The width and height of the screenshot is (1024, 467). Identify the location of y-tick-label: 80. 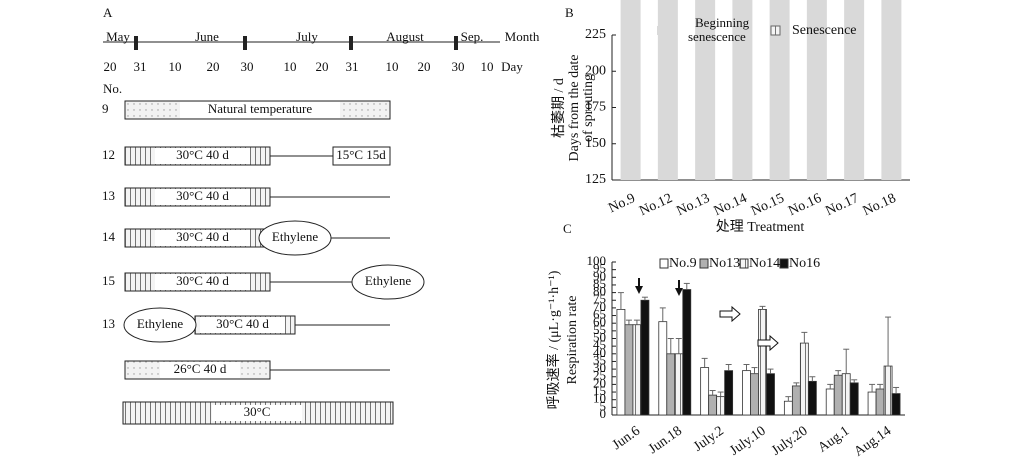
(599, 291).